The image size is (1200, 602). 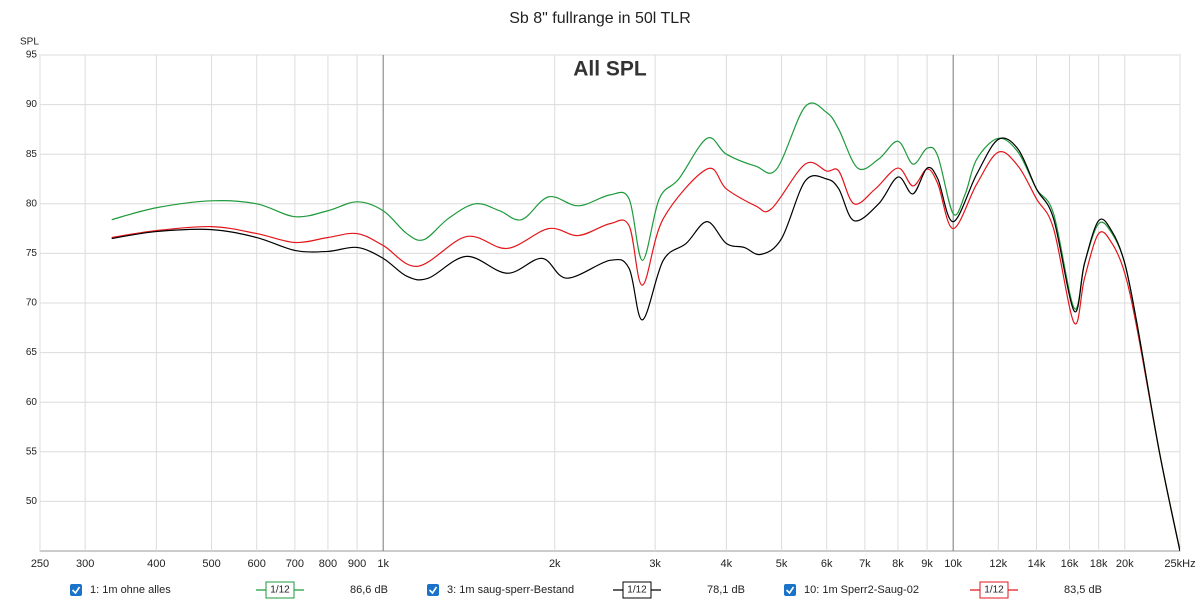 I want to click on x-tick-label: 1k, so click(x=383, y=564).